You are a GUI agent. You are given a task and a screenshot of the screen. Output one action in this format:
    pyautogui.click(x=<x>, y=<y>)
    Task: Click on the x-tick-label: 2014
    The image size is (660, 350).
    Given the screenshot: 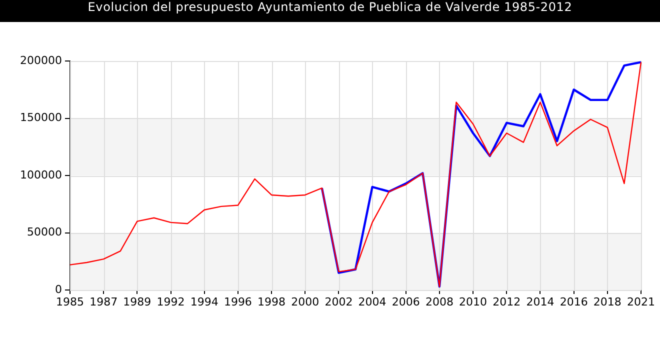 What is the action you would take?
    pyautogui.click(x=540, y=301)
    